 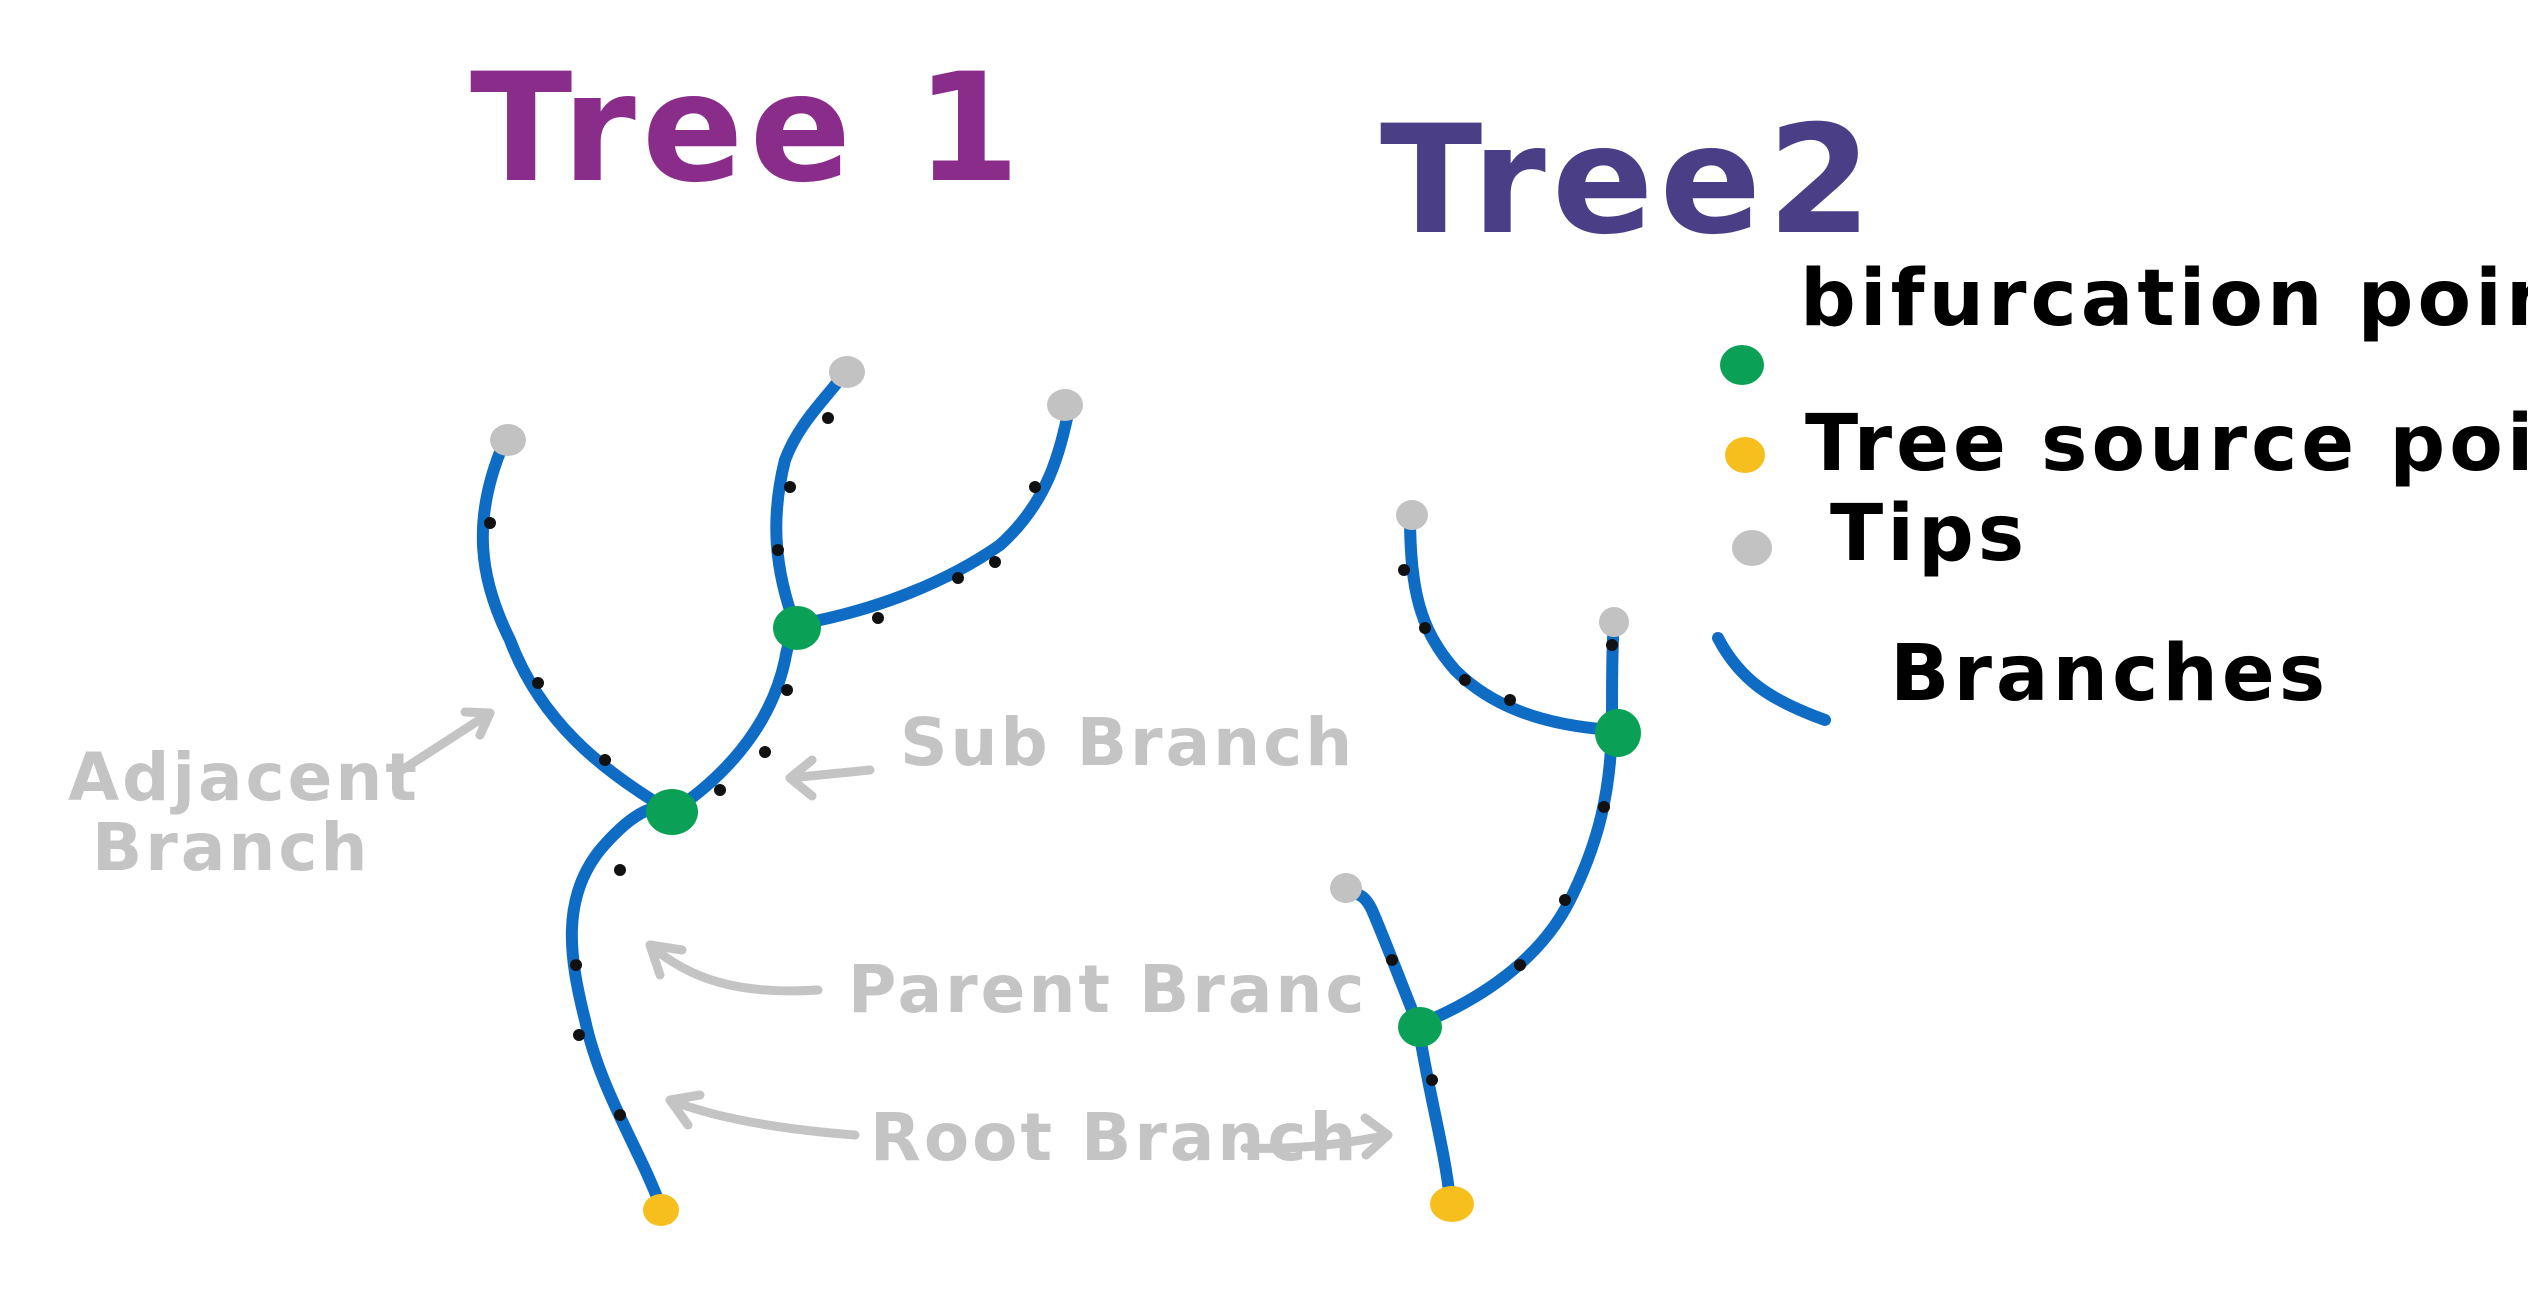 What do you see at coordinates (2109, 674) in the screenshot?
I see `legend-label-branches: Branches` at bounding box center [2109, 674].